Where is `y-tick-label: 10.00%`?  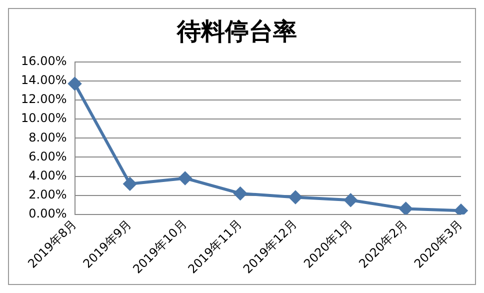
y-tick-label: 10.00% is located at coordinates (43, 118).